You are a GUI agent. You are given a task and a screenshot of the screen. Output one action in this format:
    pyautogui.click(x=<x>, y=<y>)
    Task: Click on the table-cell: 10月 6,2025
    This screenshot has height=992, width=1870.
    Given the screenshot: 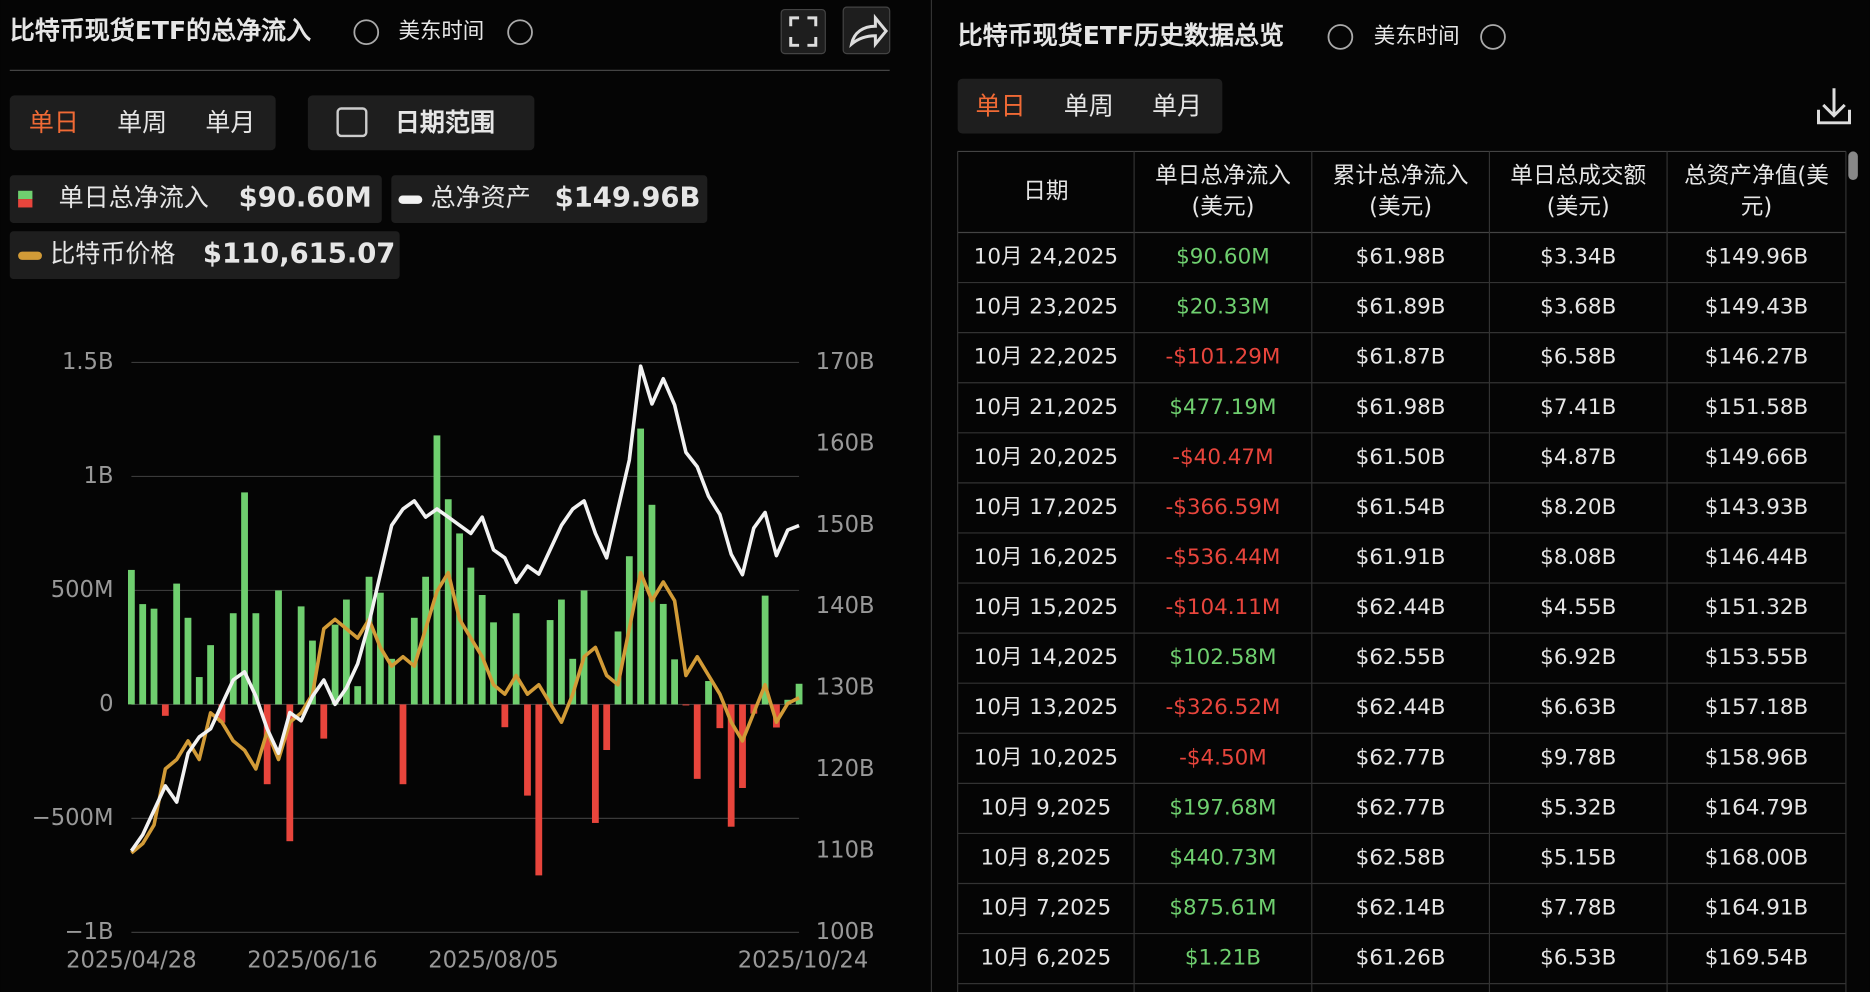 What is the action you would take?
    pyautogui.click(x=1046, y=958)
    